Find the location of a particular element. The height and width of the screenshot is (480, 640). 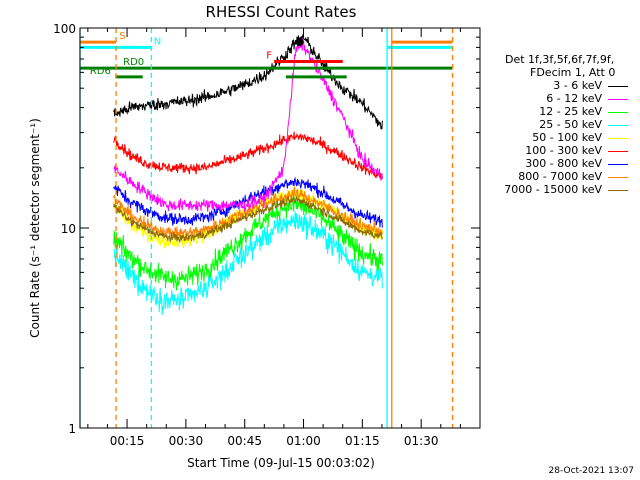

y-axis-label: Count Rate (s⁻¹ detector segment⁻¹) is located at coordinates (35, 228).